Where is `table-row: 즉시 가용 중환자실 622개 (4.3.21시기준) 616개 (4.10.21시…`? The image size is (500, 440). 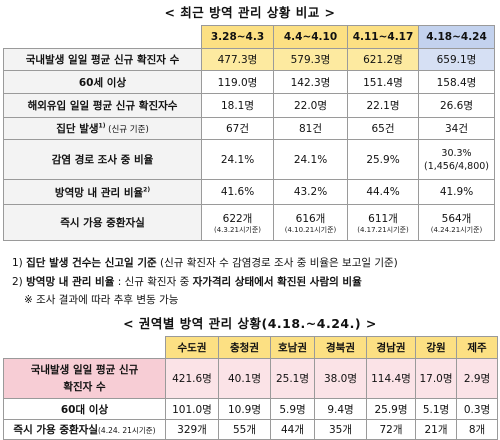
table-row: 즉시 가용 중환자실 622개 (4.3.21시기준) 616개 (4.10.21시… is located at coordinates (249, 222).